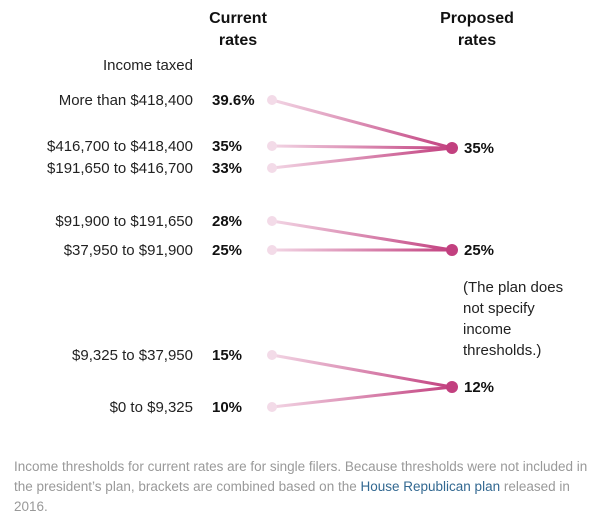 The height and width of the screenshot is (531, 600). Describe the element at coordinates (479, 250) in the screenshot. I see `proposed-rate-label: 25%` at that location.